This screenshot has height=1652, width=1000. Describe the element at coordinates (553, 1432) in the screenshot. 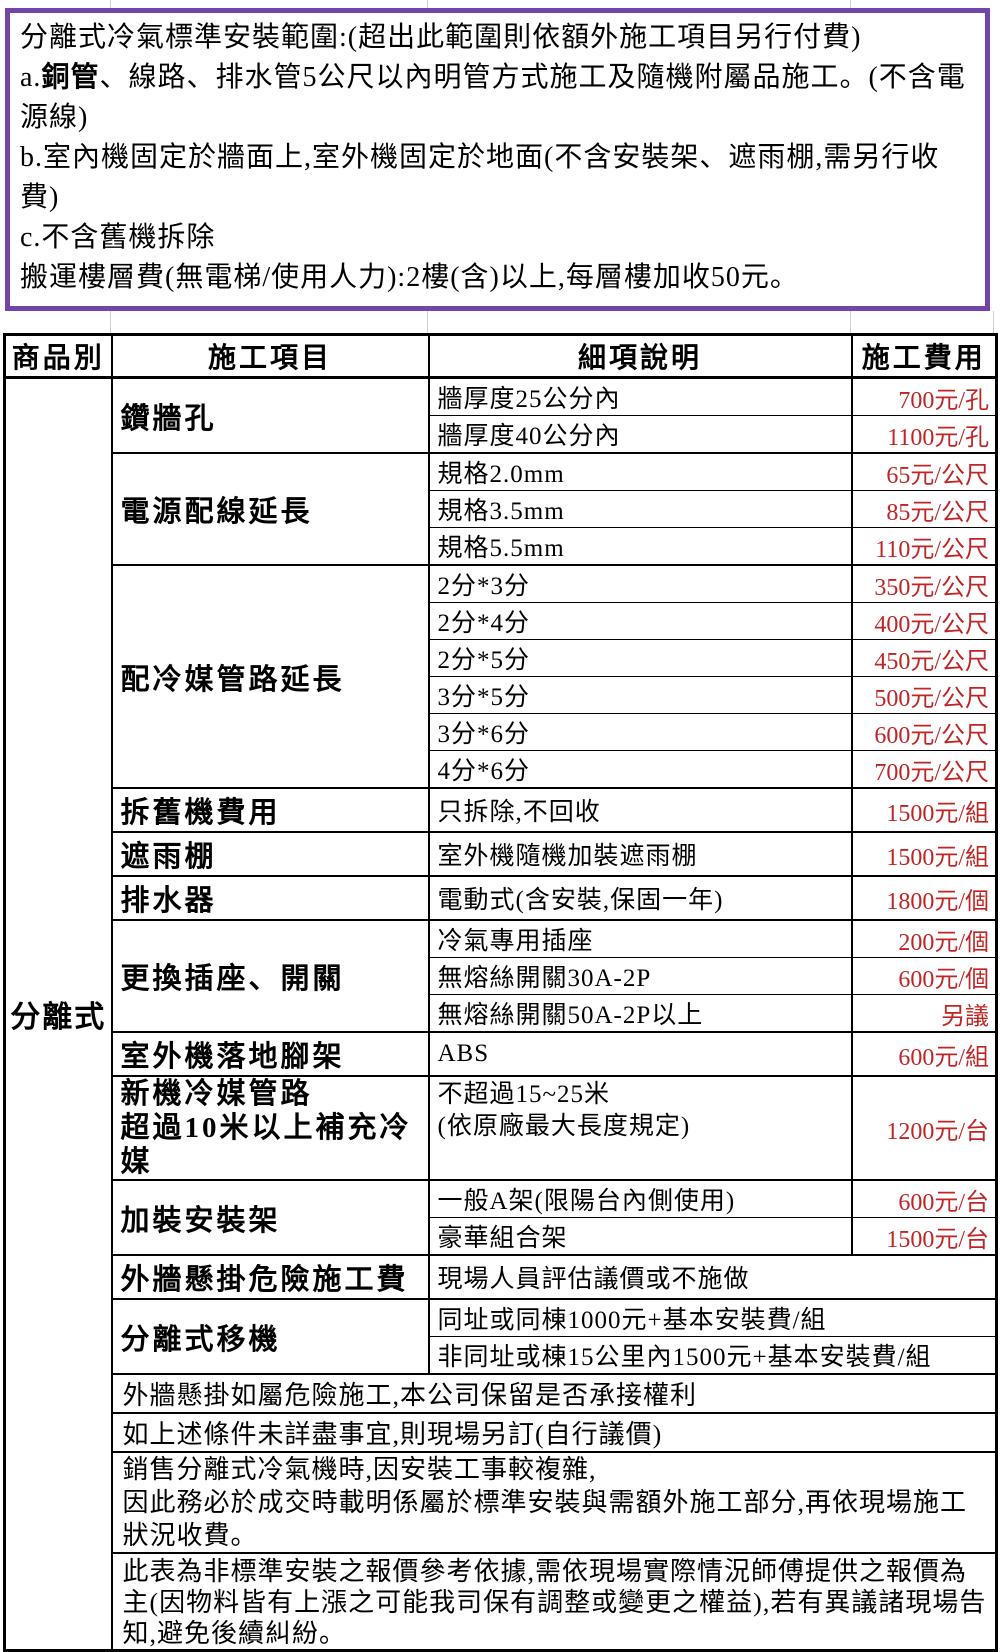

I see `note-cell: 如上述條件未詳盡事宜,則現場另訂(自行議價)` at that location.